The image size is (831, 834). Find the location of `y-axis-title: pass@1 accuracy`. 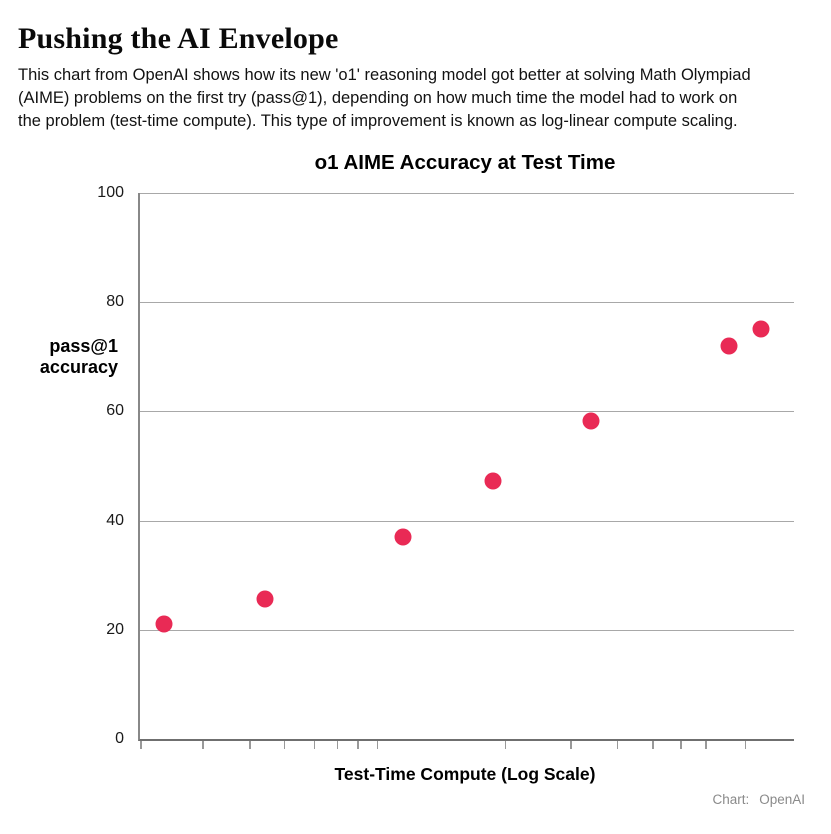

y-axis-title: pass@1 accuracy is located at coordinates (66, 357).